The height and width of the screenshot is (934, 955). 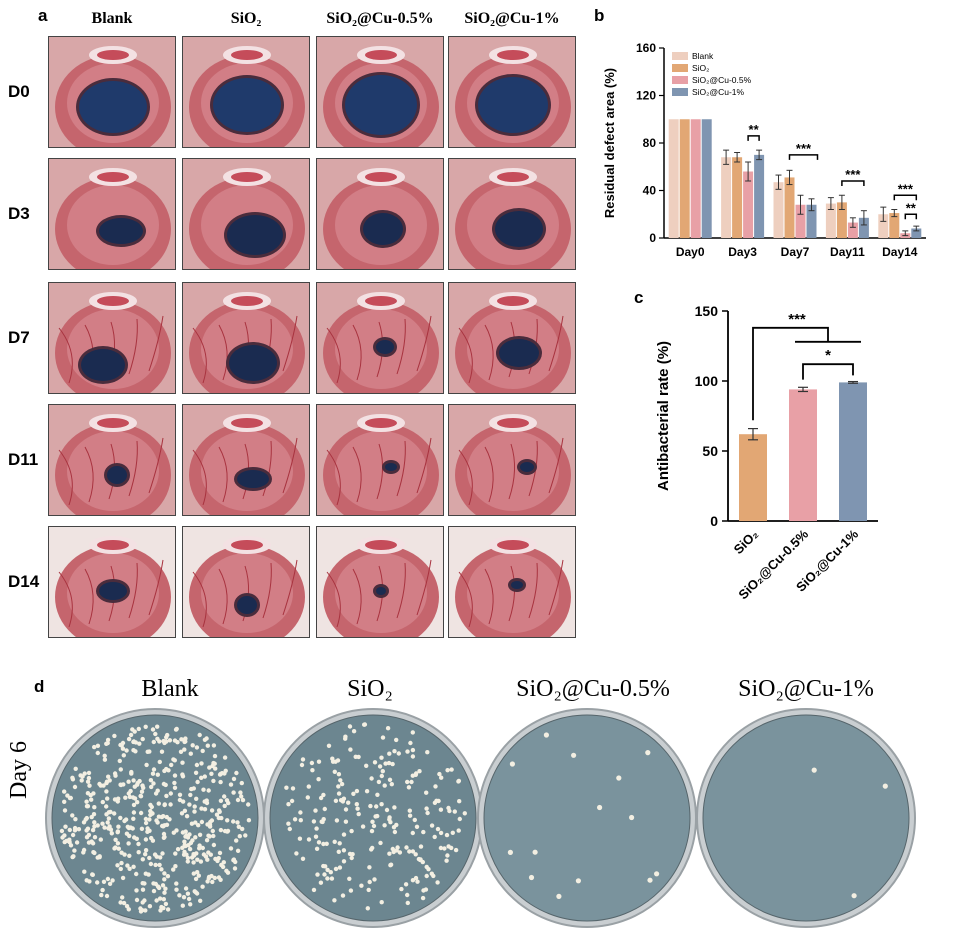 What do you see at coordinates (639, 297) in the screenshot?
I see `panel-c-letter: c` at bounding box center [639, 297].